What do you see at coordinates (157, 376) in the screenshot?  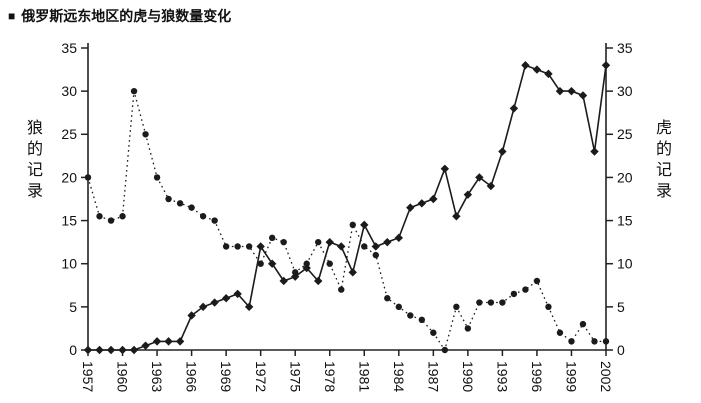 I see `x-tick-label: 1963` at bounding box center [157, 376].